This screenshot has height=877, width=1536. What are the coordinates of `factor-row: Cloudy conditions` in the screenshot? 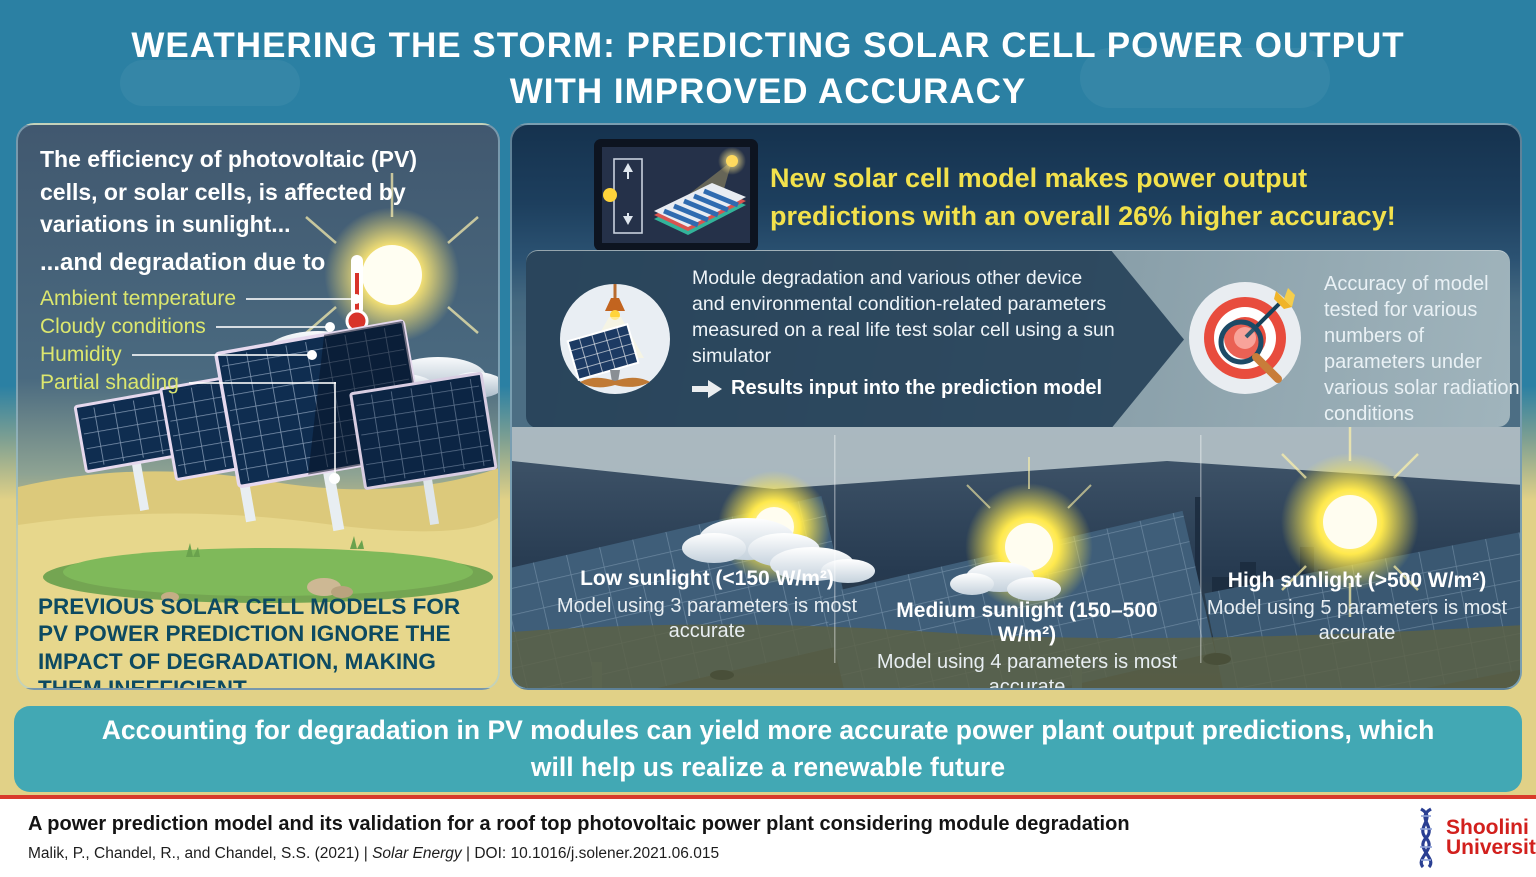 It's located at (188, 327).